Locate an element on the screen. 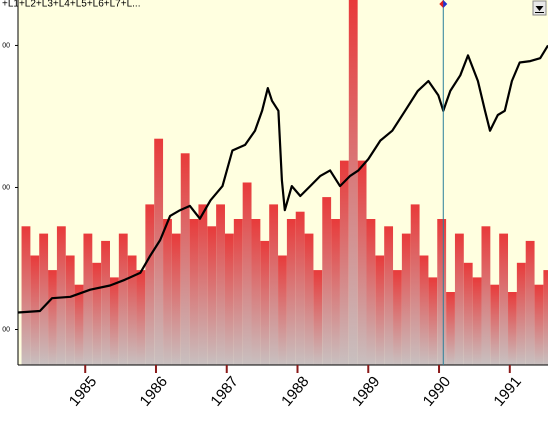 This screenshot has width=548, height=427. scroll-button is located at coordinates (539, 8).